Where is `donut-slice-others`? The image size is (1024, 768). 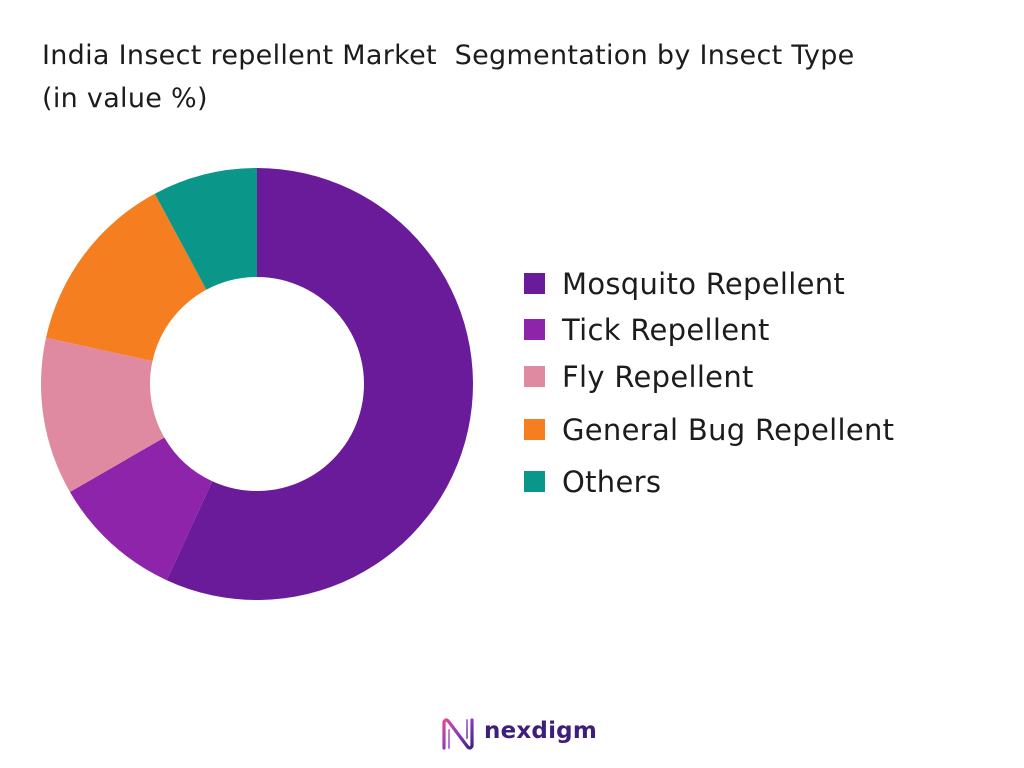 donut-slice-others is located at coordinates (205, 229).